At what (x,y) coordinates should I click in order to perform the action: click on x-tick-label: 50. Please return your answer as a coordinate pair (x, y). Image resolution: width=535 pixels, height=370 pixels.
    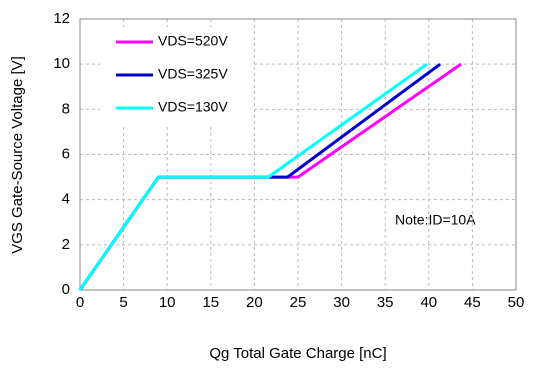
    Looking at the image, I should click on (516, 302).